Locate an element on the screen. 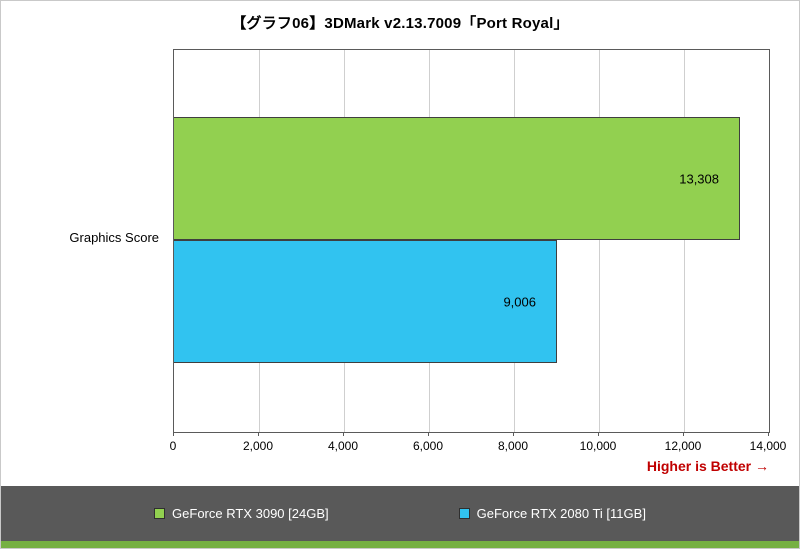  legend-label: GeForce RTX 3090 [24GB] is located at coordinates (250, 513).